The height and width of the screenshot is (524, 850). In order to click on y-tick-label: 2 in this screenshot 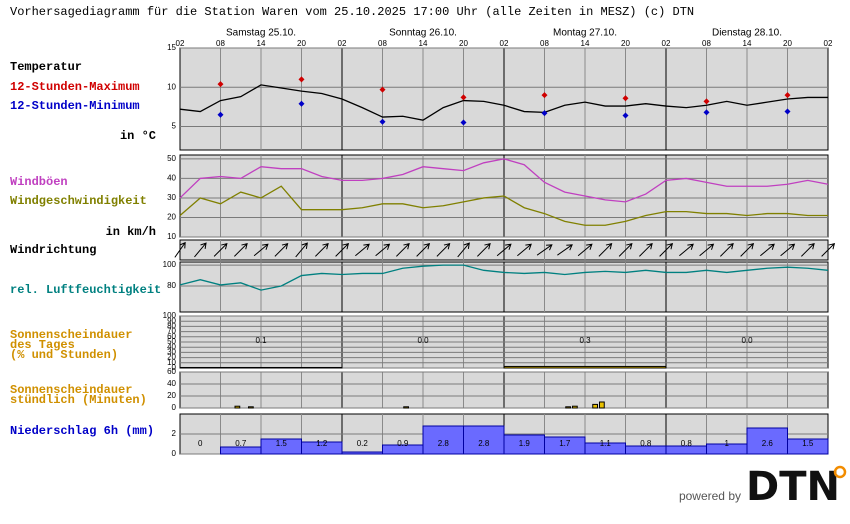, I will do `click(174, 433)`.